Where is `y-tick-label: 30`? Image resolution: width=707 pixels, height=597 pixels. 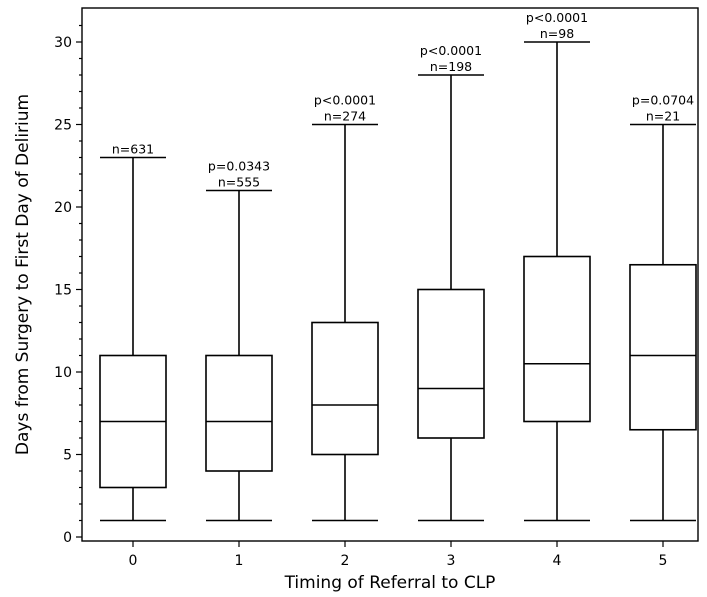 y-tick-label: 30 is located at coordinates (63, 43).